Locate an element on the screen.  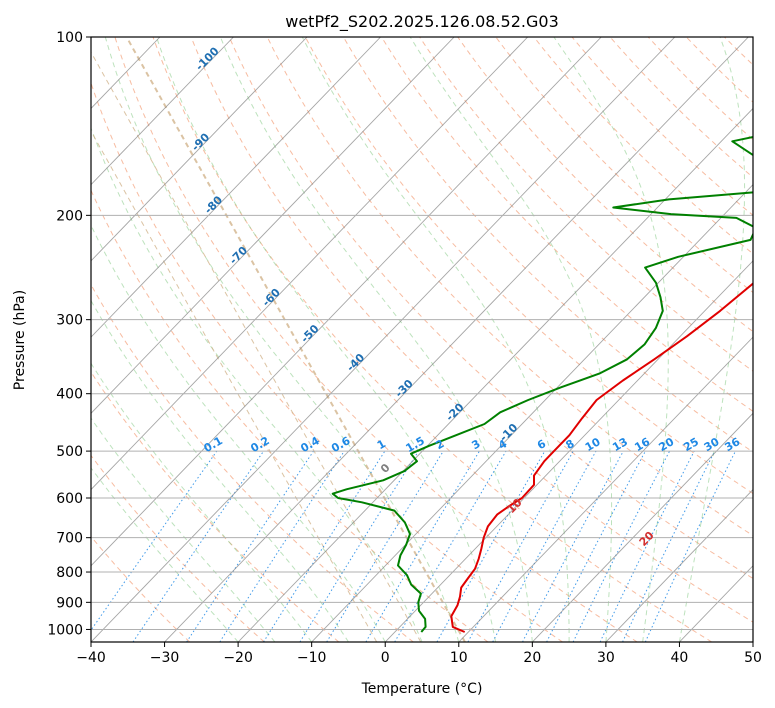
y-tick-label: 300 is located at coordinates (69, 321).